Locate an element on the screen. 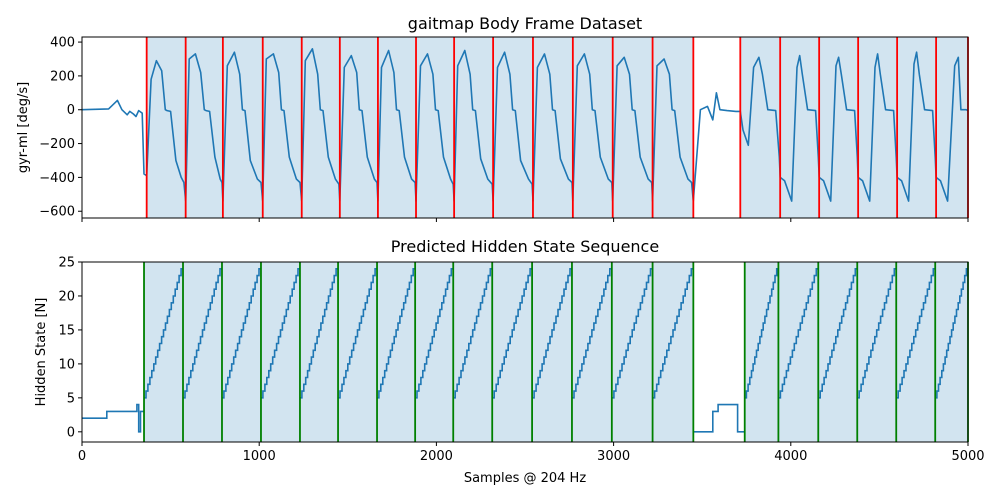  hidden-state-line-start is located at coordinates (113, 418).